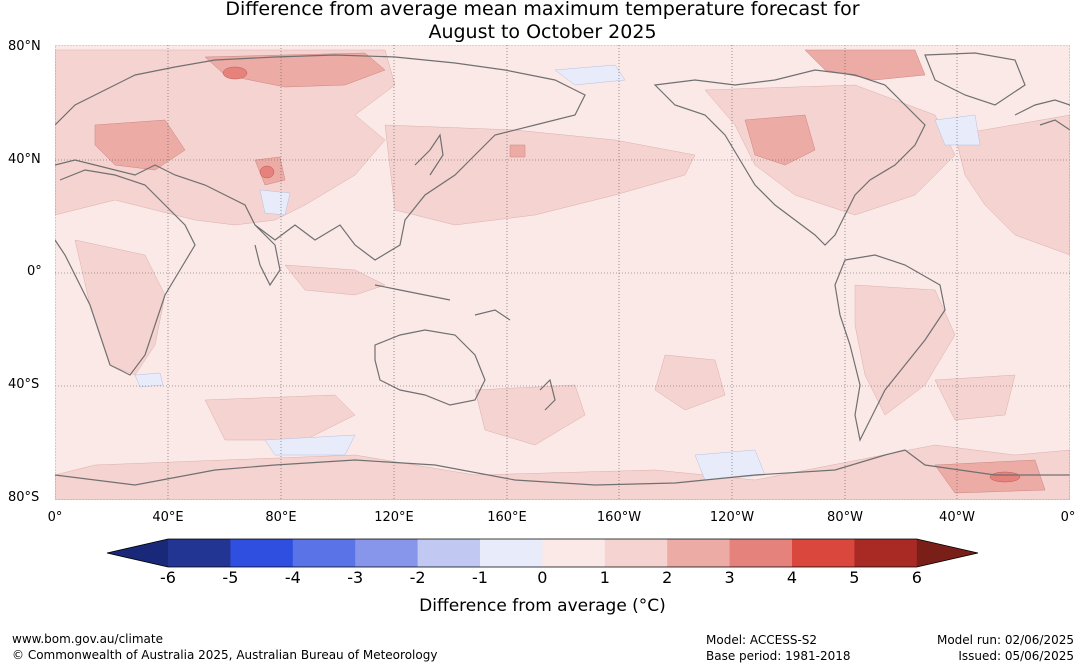 The image size is (1085, 667). I want to click on colorbar-tick-label: -1, so click(480, 577).